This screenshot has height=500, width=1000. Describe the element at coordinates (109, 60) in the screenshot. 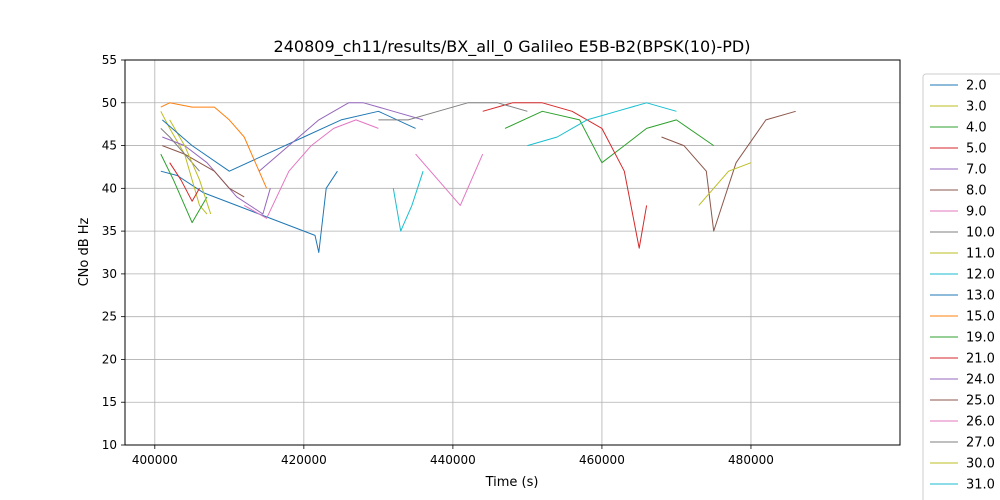

I see `y-tick-label: 55` at that location.